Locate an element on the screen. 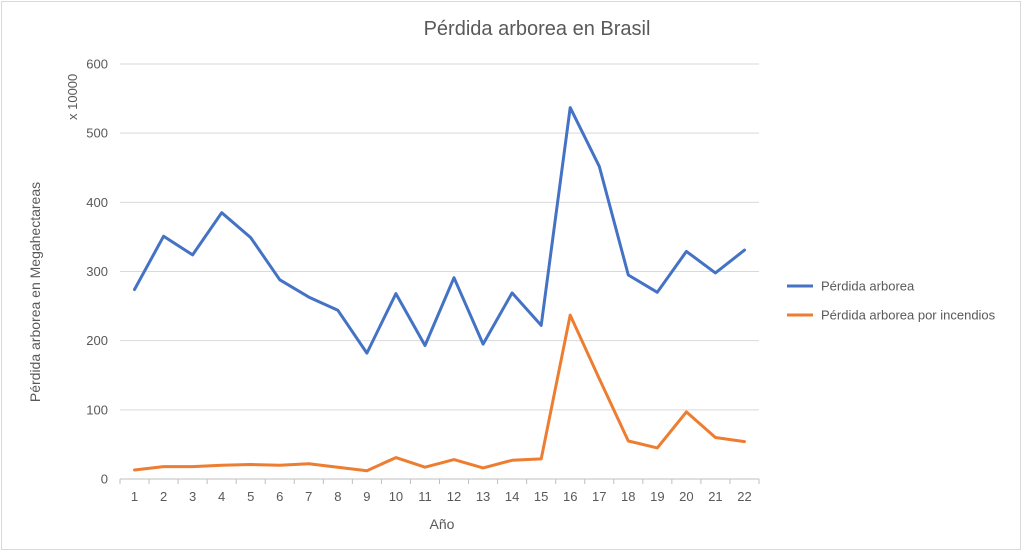  x-tick-label: 4 is located at coordinates (221, 496).